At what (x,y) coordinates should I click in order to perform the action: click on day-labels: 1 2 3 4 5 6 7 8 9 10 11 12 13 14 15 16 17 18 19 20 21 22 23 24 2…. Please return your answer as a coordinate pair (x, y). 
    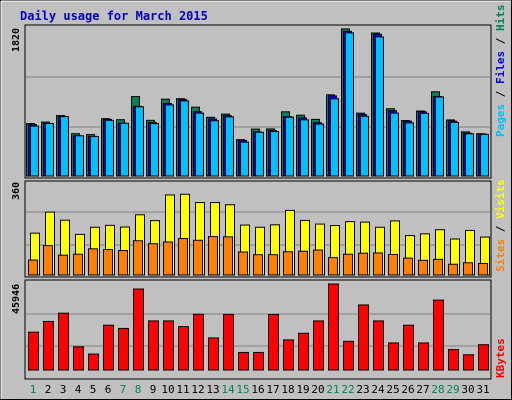
    Looking at the image, I should click on (260, 389).